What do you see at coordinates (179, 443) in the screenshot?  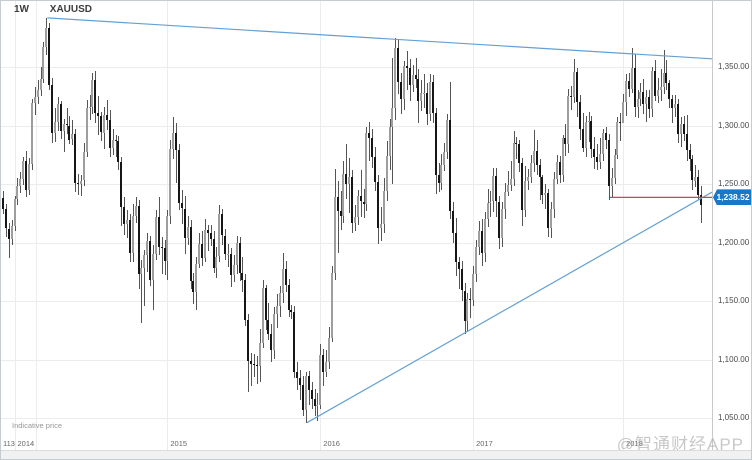 I see `year-tick-label: 2015` at bounding box center [179, 443].